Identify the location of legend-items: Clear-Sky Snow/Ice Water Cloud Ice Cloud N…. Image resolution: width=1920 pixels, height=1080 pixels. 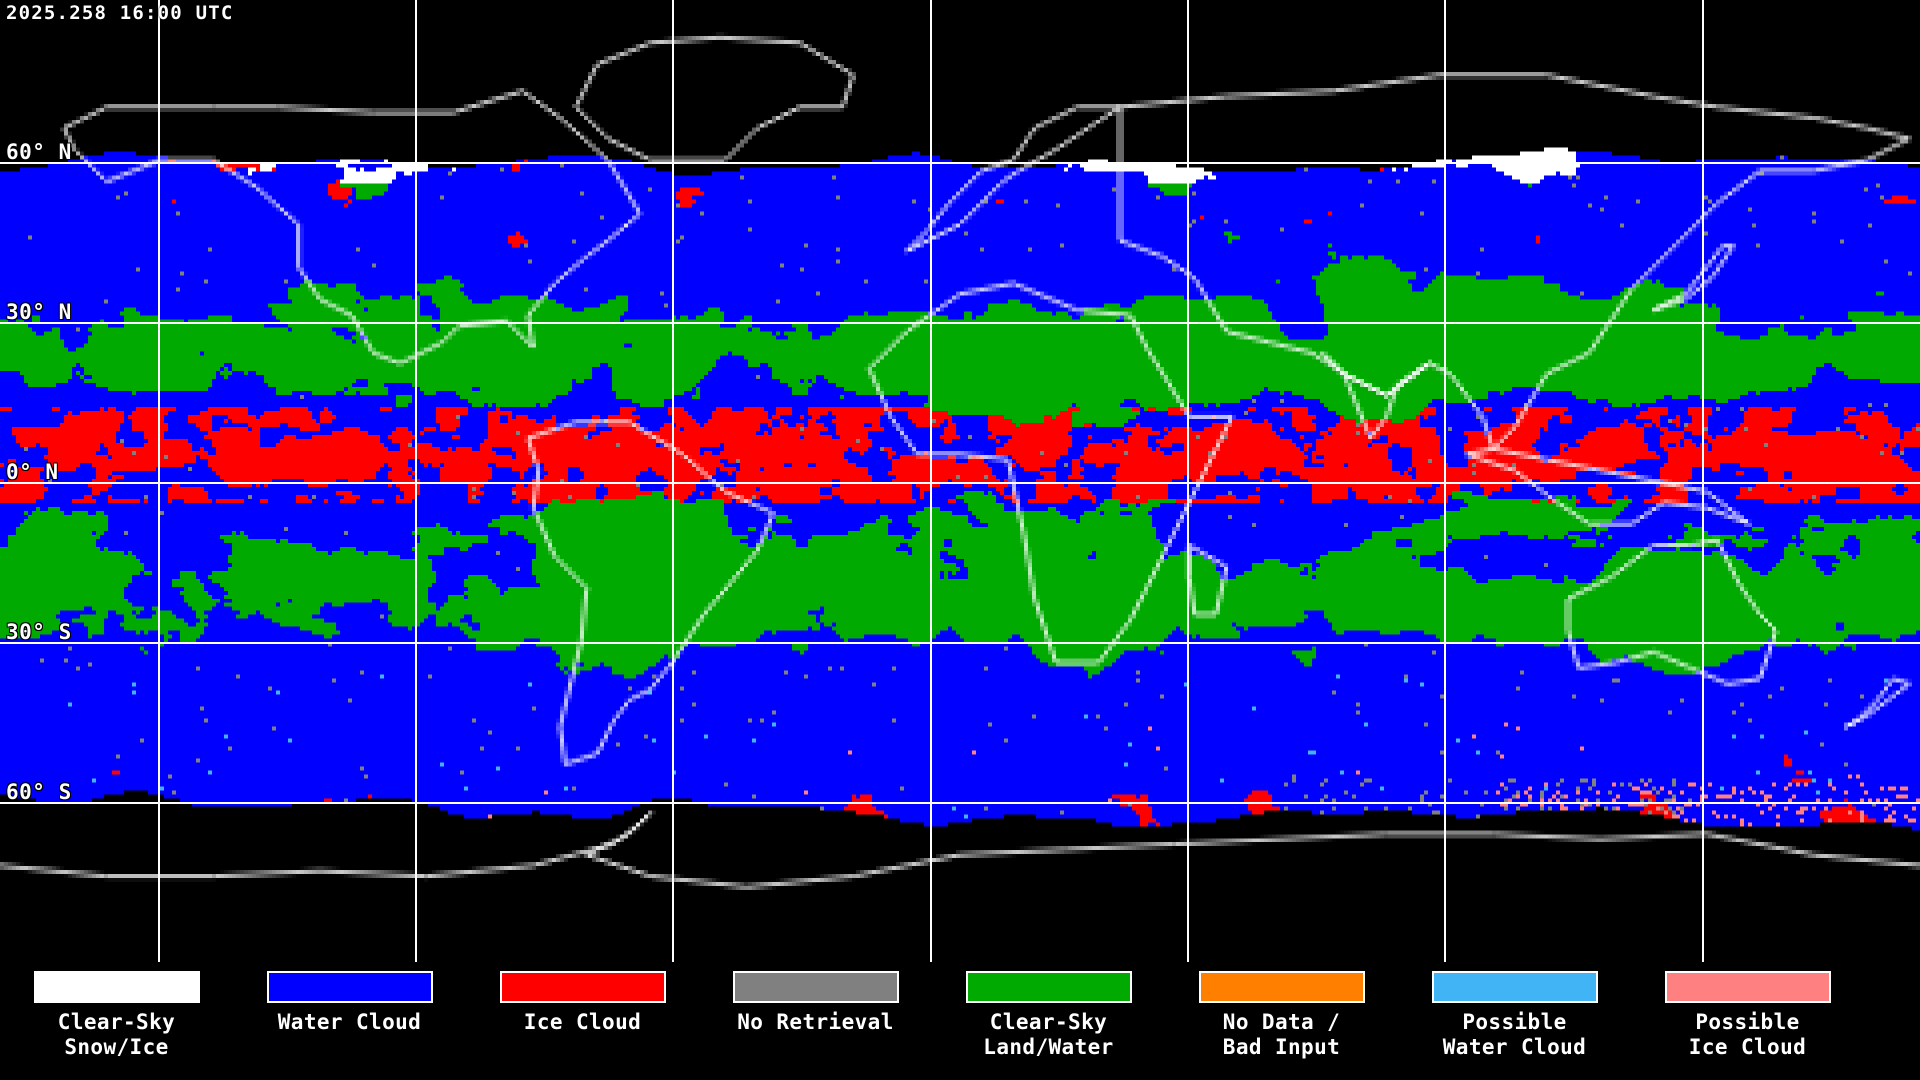
(960, 1021).